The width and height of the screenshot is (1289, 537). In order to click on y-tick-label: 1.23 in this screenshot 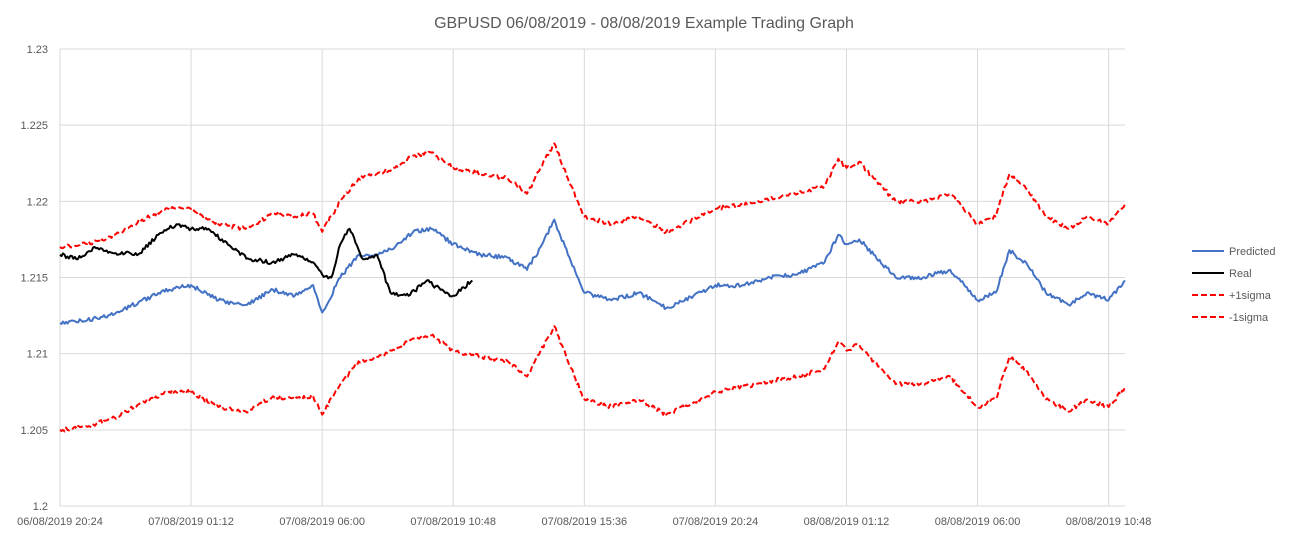, I will do `click(37, 50)`.